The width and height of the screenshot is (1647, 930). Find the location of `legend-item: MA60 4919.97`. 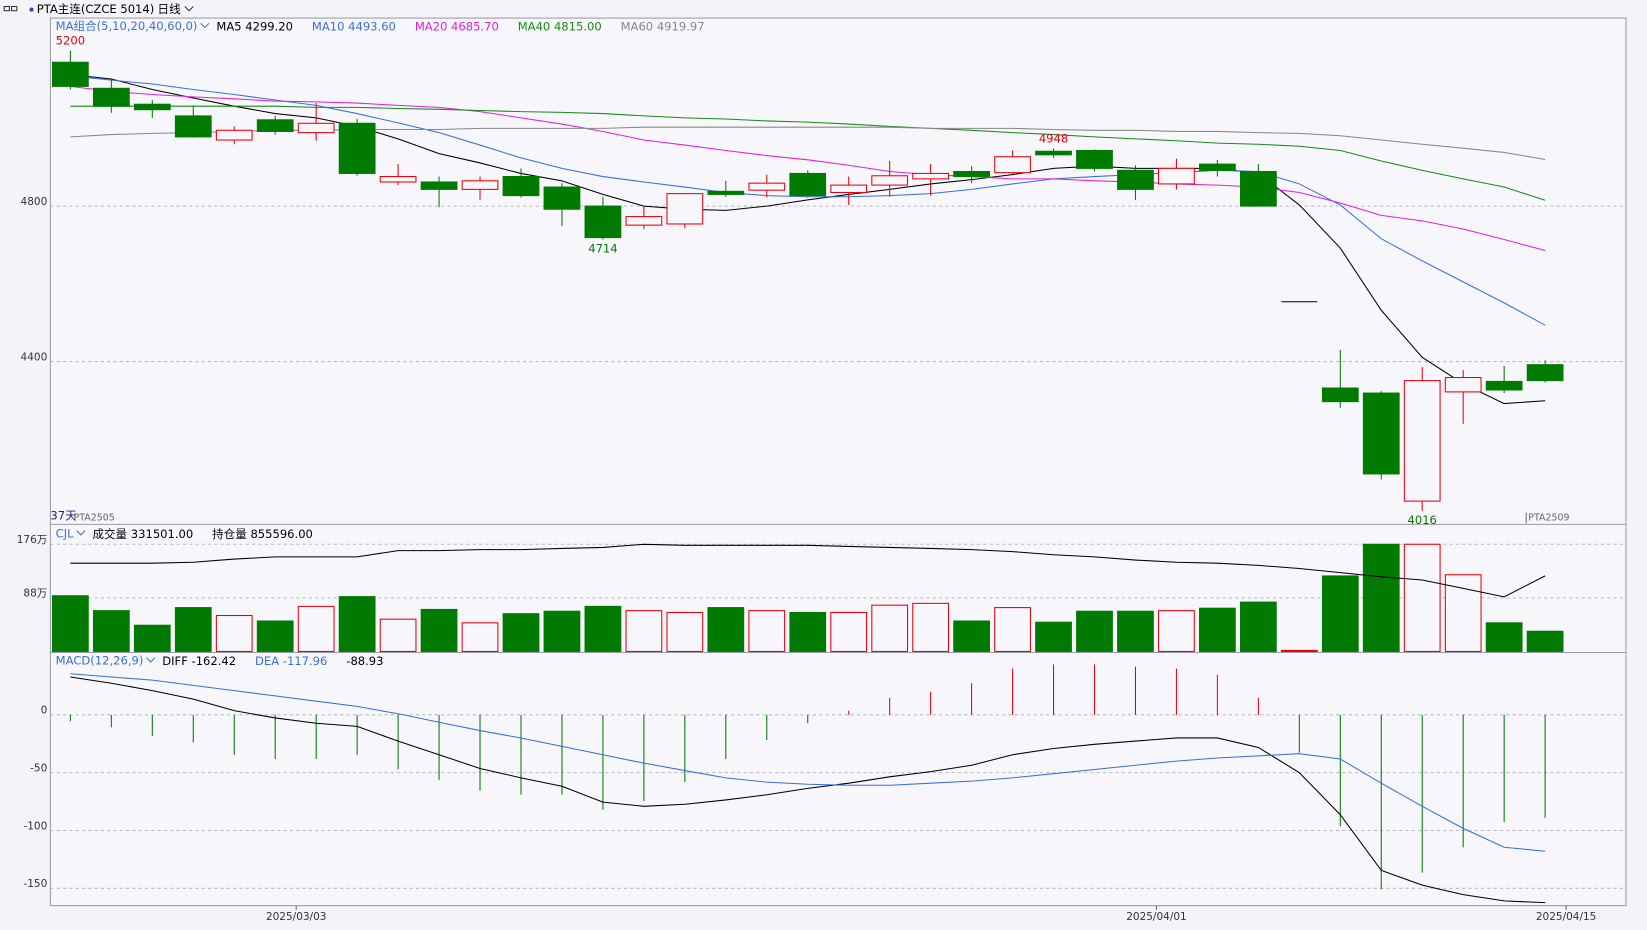

legend-item: MA60 4919.97 is located at coordinates (663, 26).